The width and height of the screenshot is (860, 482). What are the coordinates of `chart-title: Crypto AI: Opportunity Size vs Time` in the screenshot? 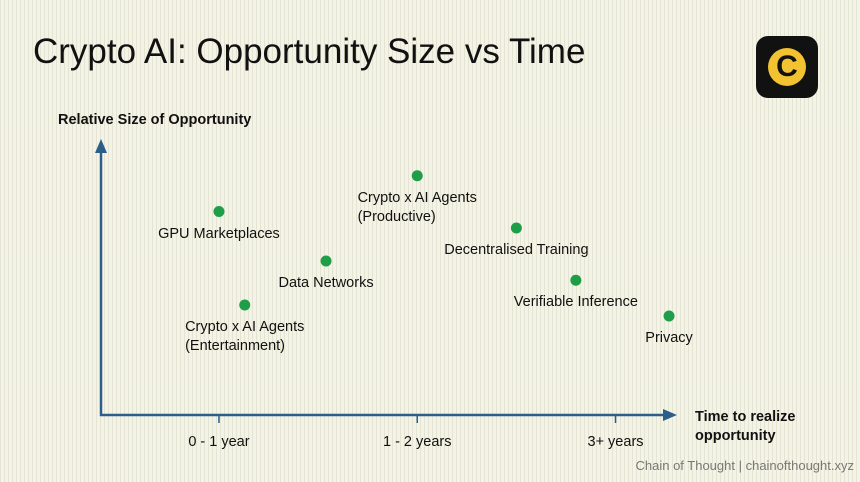 It's located at (309, 51).